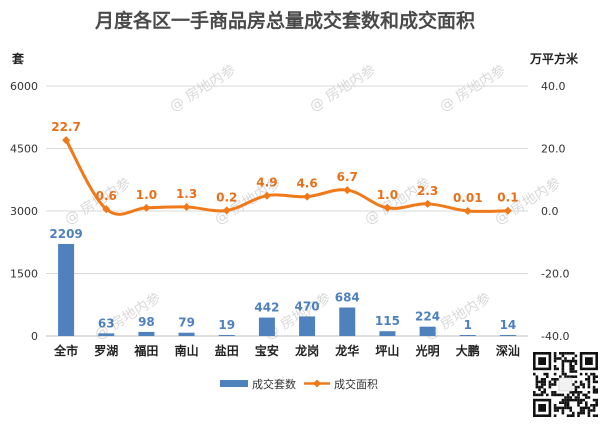  Describe the element at coordinates (347, 298) in the screenshot. I see `bar-data-label: 684` at that location.